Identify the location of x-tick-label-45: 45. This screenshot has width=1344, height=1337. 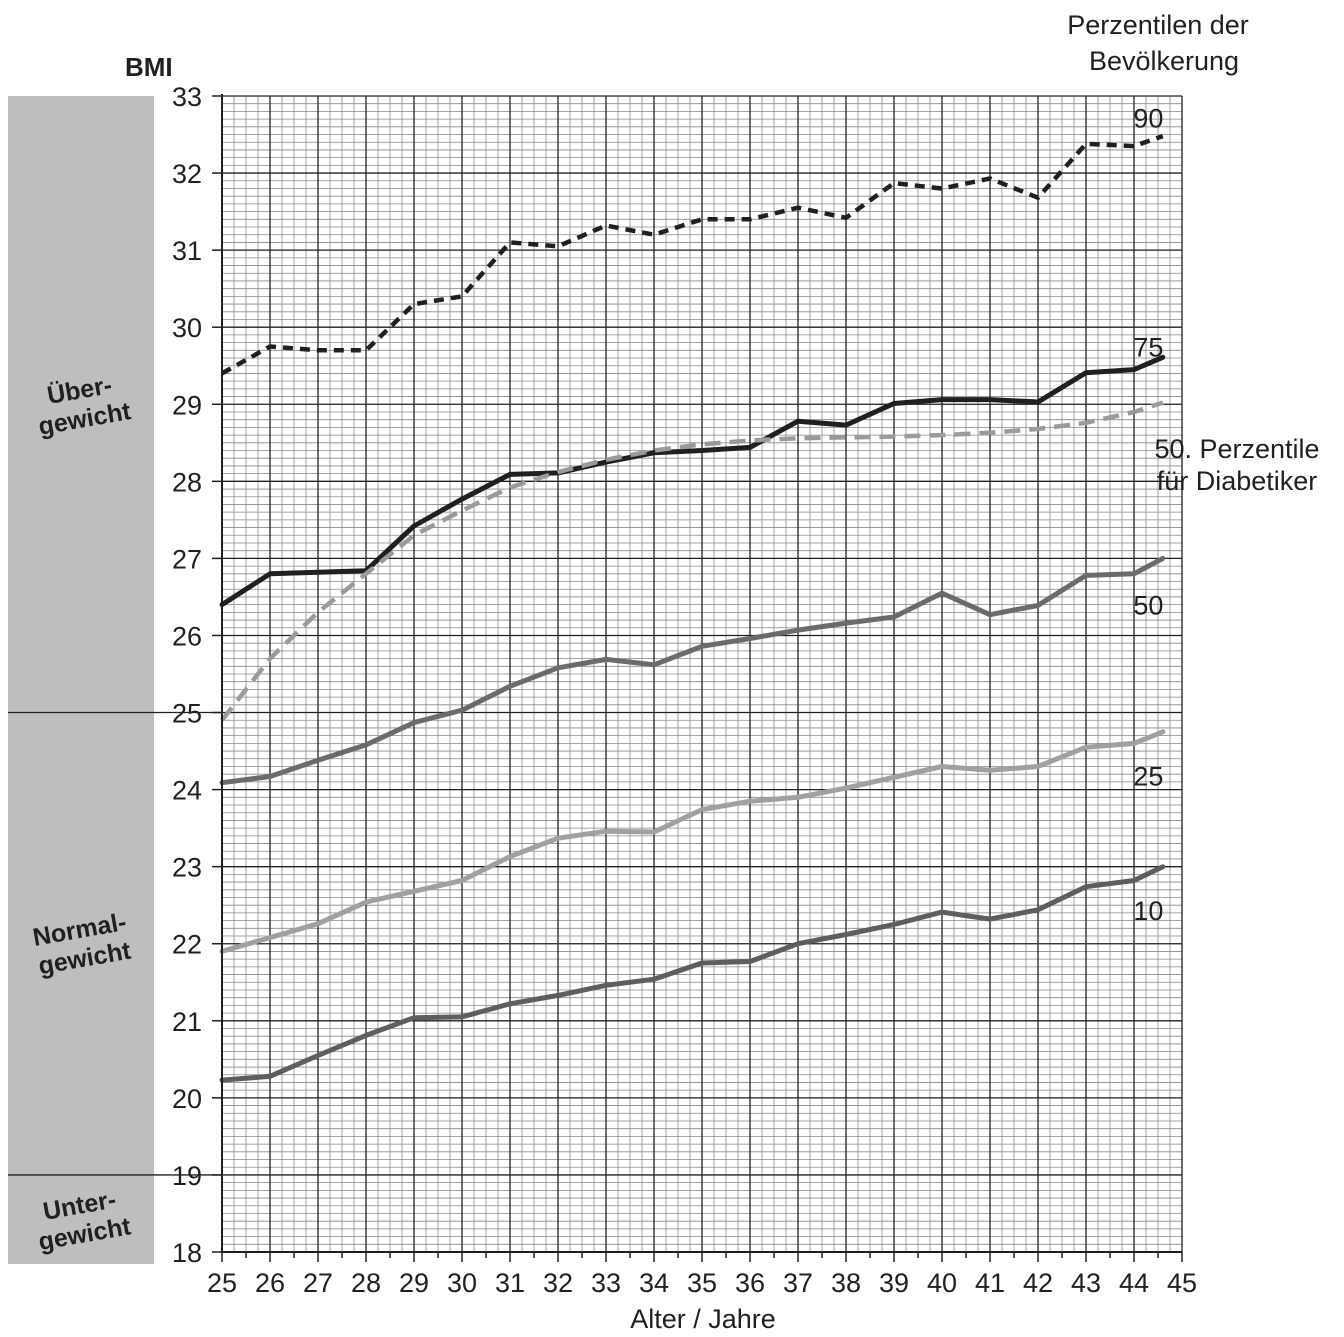
(1182, 1283).